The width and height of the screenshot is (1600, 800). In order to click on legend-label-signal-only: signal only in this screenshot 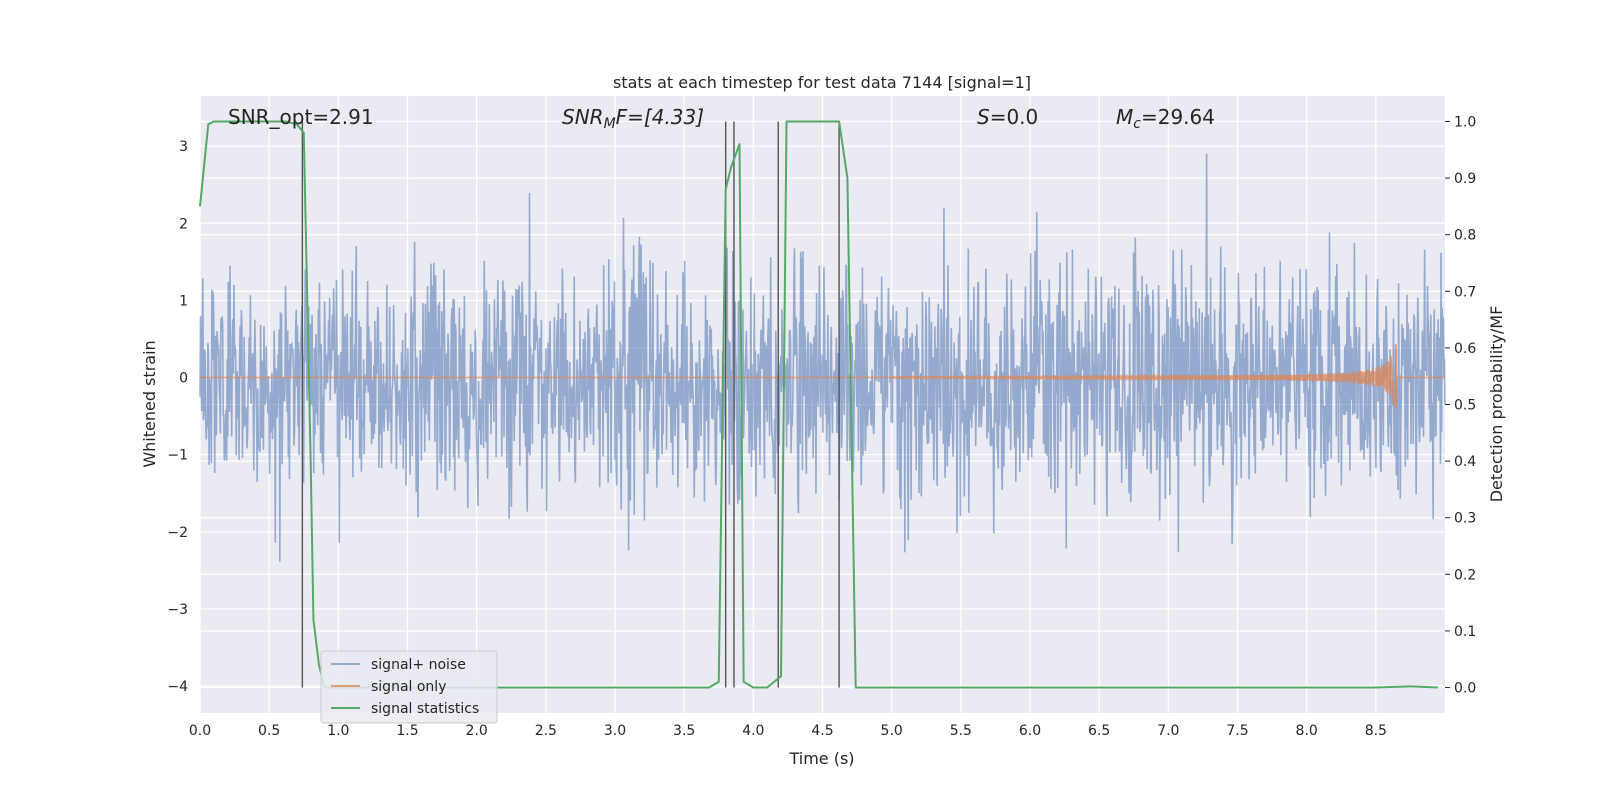, I will do `click(408, 687)`.